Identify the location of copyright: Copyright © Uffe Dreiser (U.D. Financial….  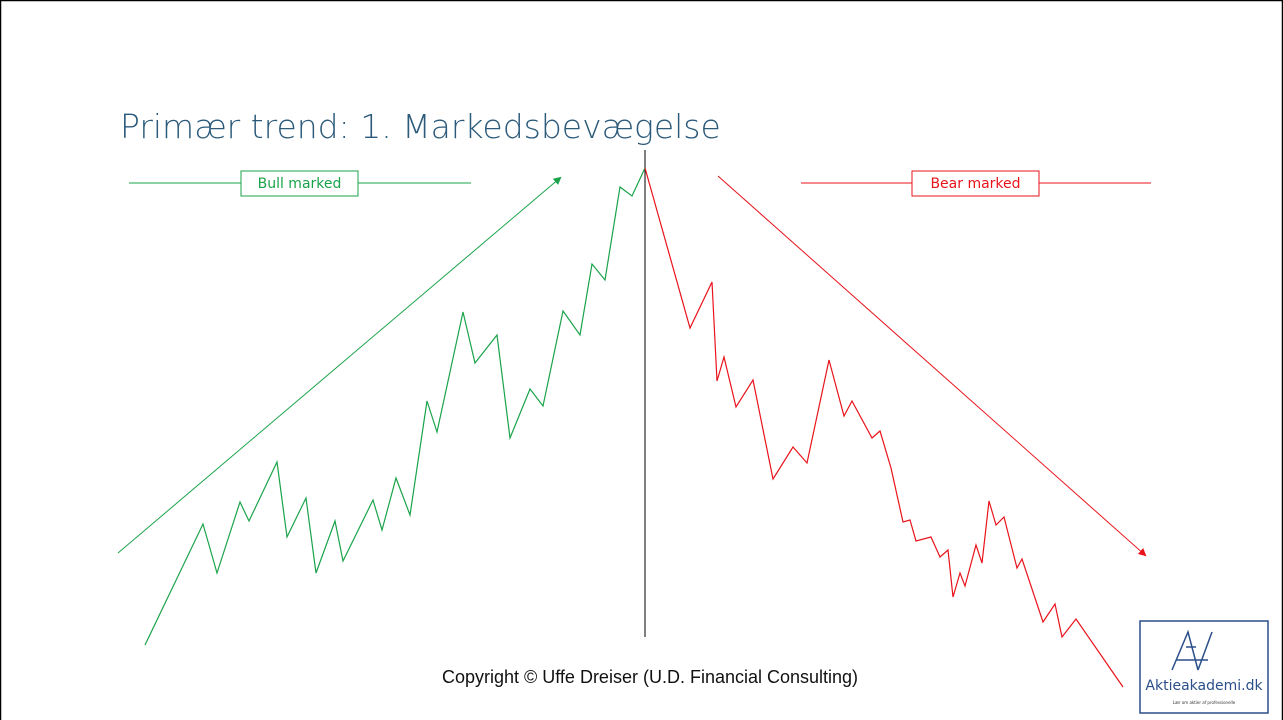
(650, 677).